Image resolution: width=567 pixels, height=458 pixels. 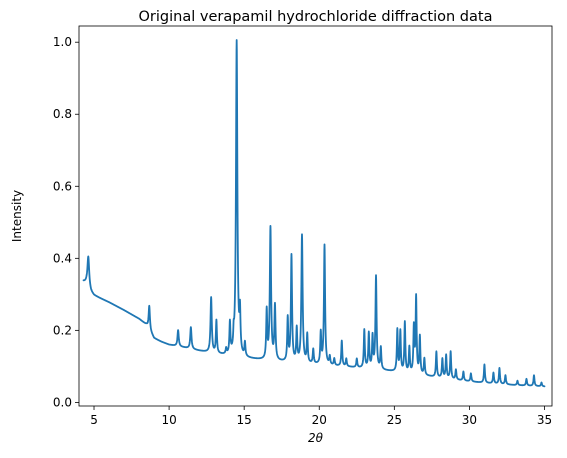 I want to click on x-tick-label: 25, so click(x=394, y=420).